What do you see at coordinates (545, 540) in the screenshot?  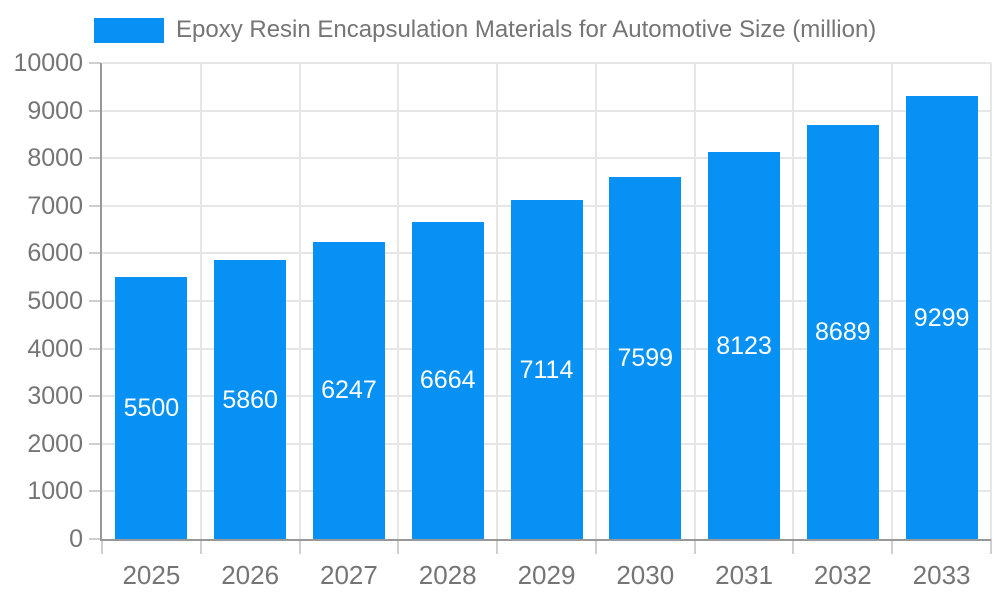 I see `x-axis-line` at bounding box center [545, 540].